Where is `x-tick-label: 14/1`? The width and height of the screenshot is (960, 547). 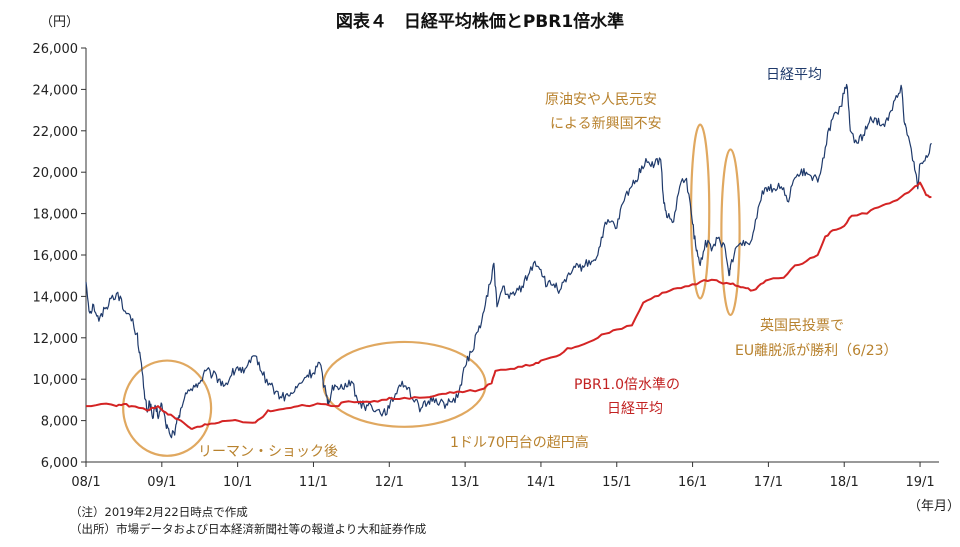
x-tick-label: 14/1 is located at coordinates (540, 482).